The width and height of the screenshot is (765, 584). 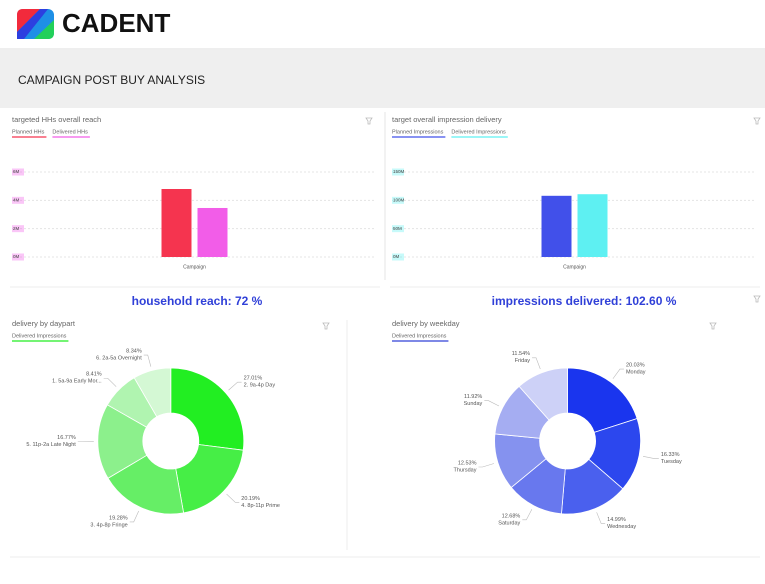 What do you see at coordinates (118, 518) in the screenshot?
I see `slice-value-label: 19.28%` at bounding box center [118, 518].